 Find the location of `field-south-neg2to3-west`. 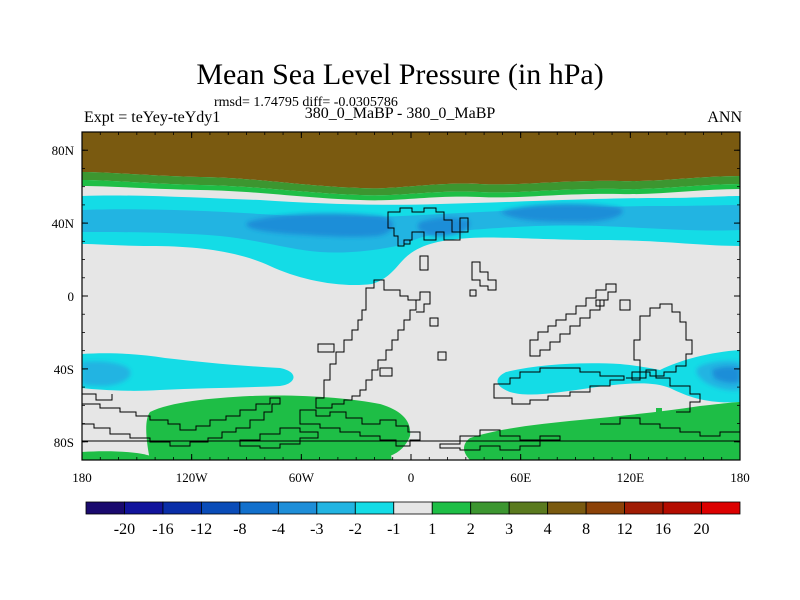

field-south-neg2to3-west is located at coordinates (106, 373).